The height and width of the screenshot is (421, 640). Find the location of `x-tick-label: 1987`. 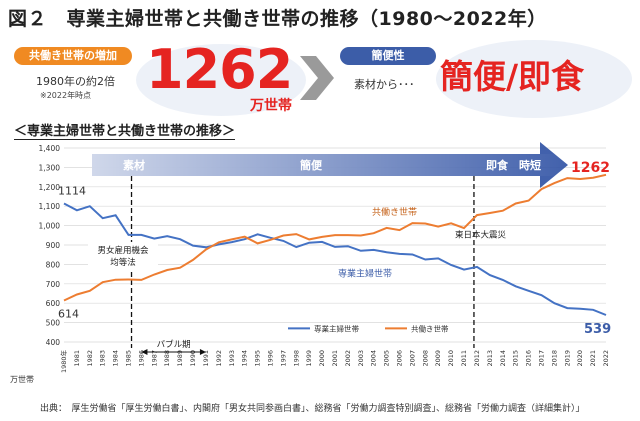

x-tick-label: 1987 is located at coordinates (154, 358).